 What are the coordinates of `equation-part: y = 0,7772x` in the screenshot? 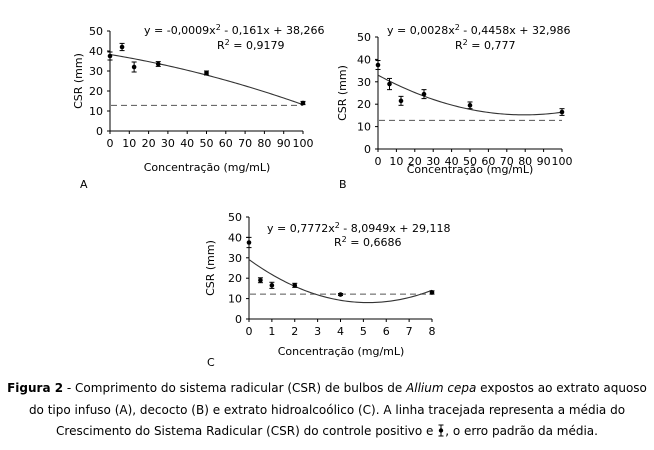 It's located at (301, 228).